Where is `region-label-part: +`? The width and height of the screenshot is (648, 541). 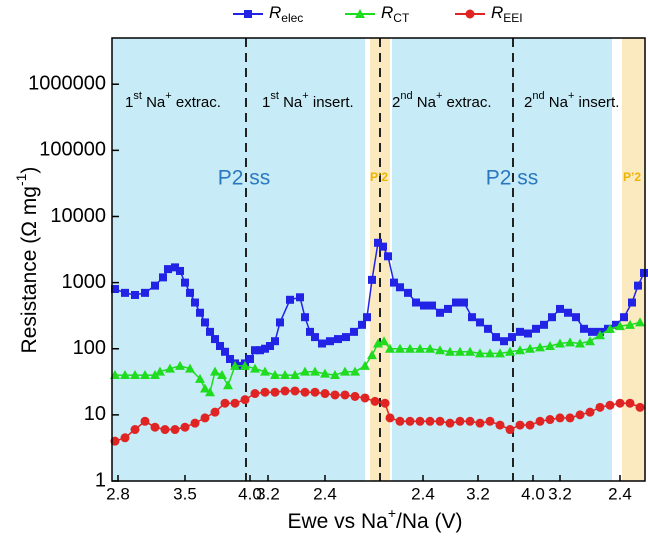 region-label-part: + is located at coordinates (571, 96).